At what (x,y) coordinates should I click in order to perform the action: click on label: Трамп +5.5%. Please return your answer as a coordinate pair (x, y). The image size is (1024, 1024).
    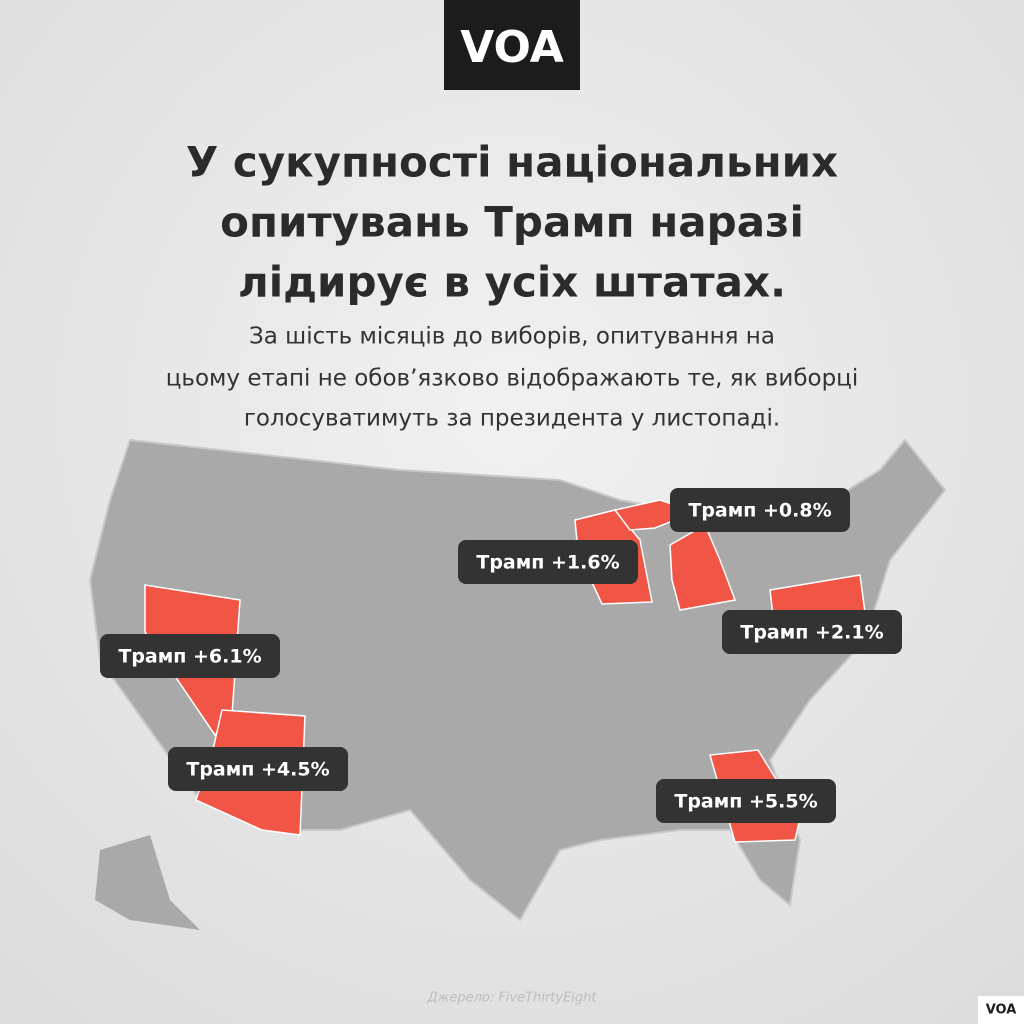
    Looking at the image, I should click on (745, 802).